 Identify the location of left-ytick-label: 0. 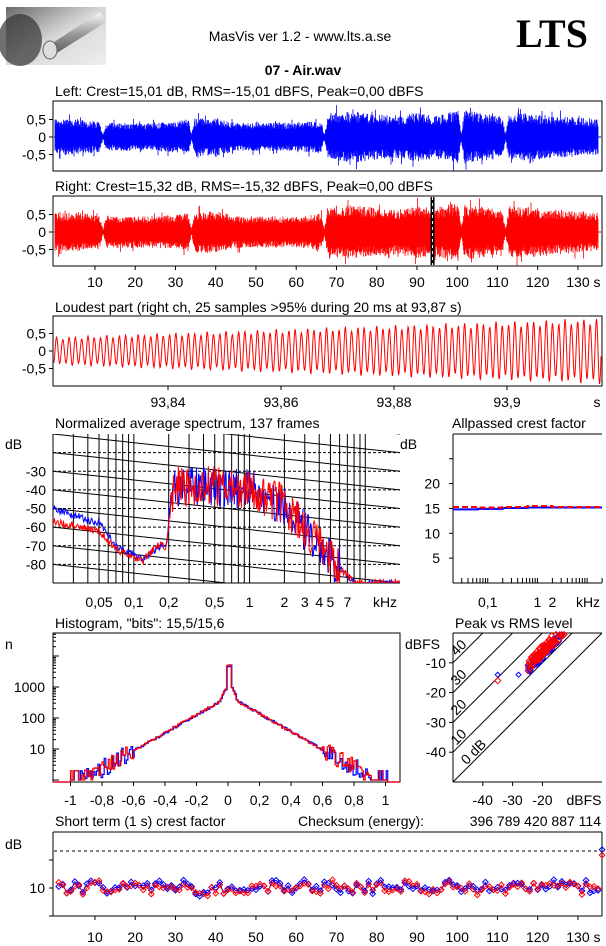
(42, 137).